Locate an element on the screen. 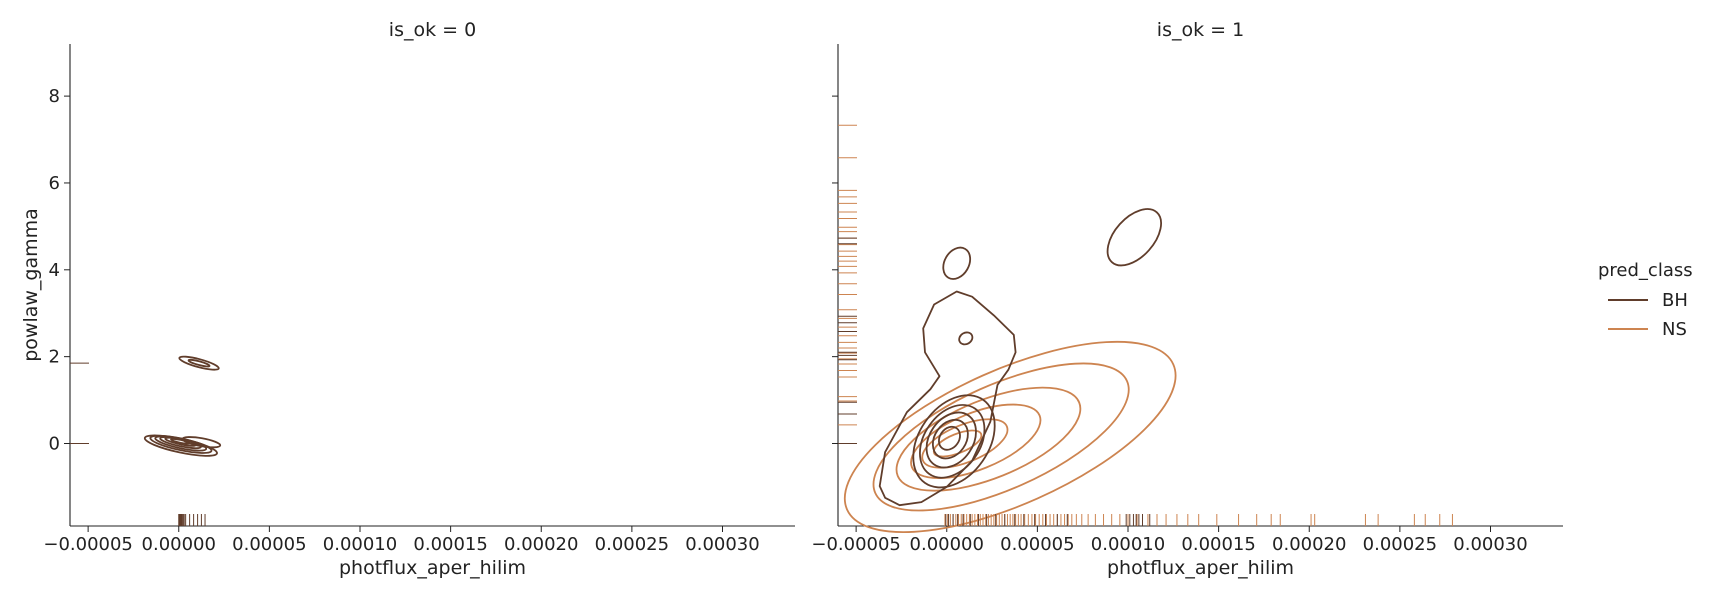  y-tick-label: 6 is located at coordinates (54, 183).